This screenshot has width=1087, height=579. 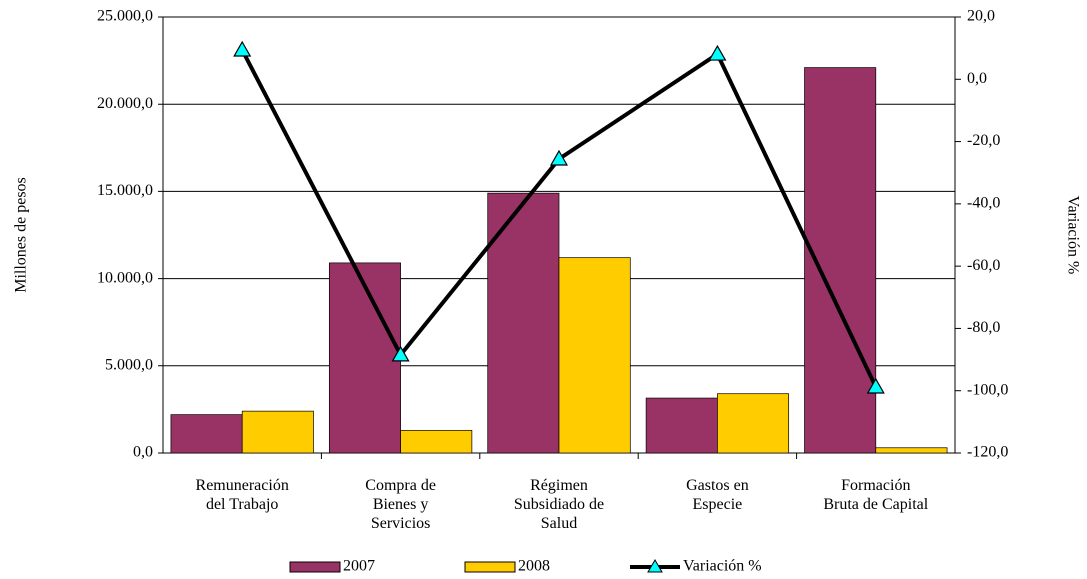 I want to click on x-tick-label: Gastos en Especie, so click(x=717, y=495).